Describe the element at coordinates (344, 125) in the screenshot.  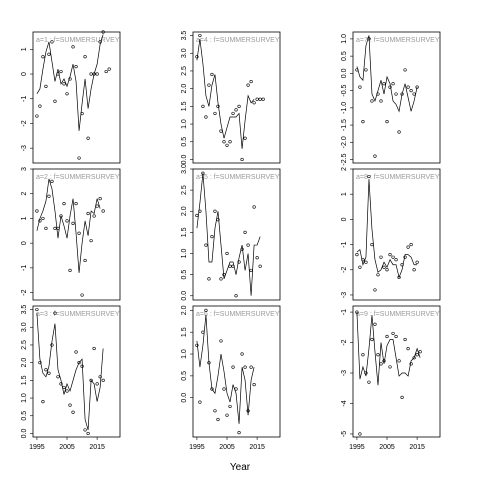
I see `y-tick-label: -1.5` at that location.